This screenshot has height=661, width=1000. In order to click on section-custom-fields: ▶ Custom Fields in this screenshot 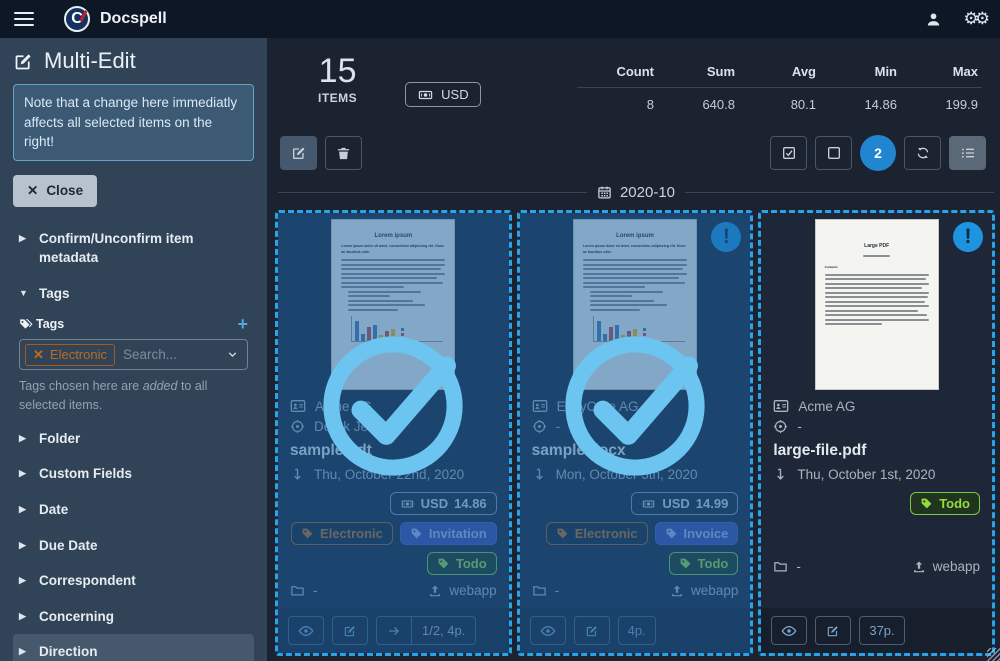, I will do `click(76, 474)`.